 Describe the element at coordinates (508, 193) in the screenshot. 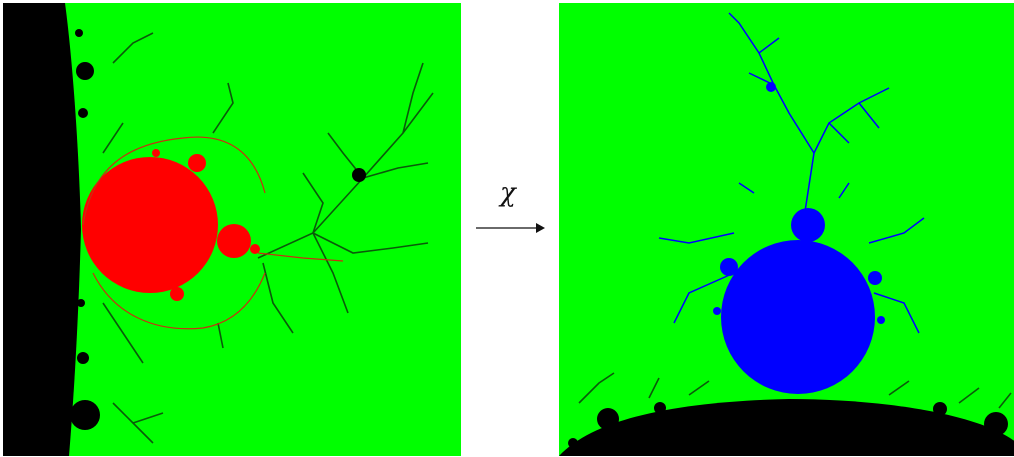

I see `map-label-chi: χ` at that location.